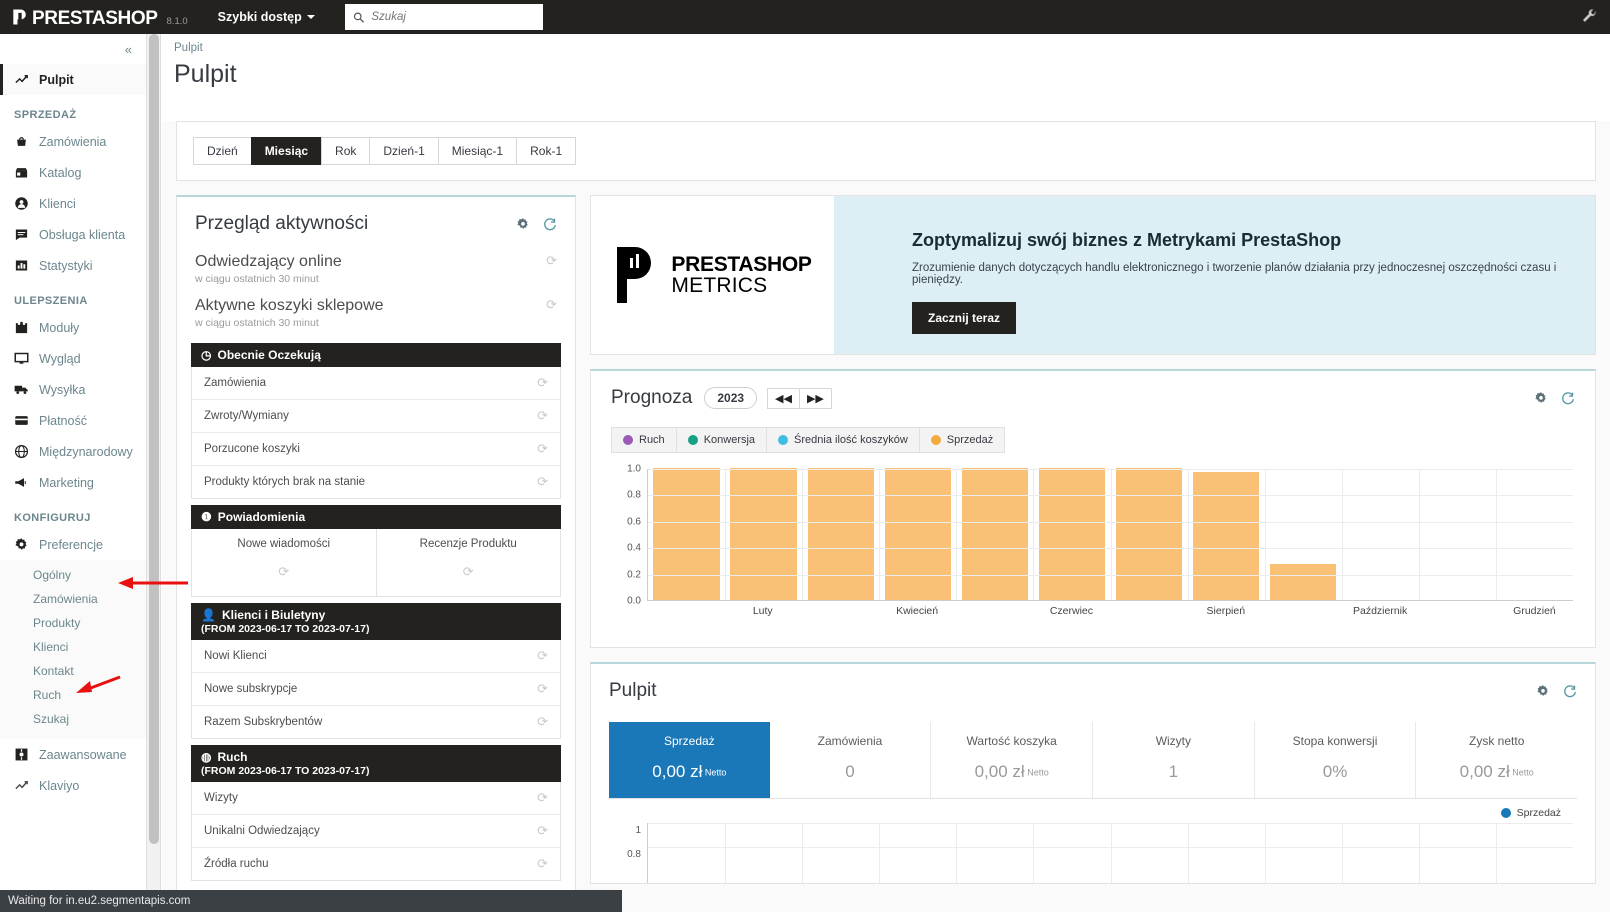 This screenshot has width=1610, height=912. Describe the element at coordinates (53, 671) in the screenshot. I see `subnav-item-contact: Kontakt` at that location.